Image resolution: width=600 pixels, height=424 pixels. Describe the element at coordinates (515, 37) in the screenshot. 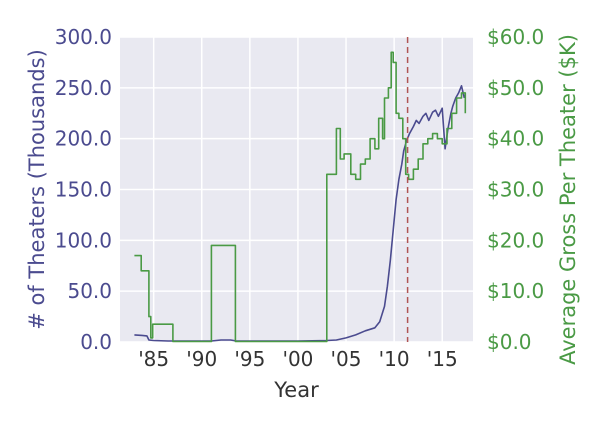

I see `right-tick-label: $60.0` at that location.